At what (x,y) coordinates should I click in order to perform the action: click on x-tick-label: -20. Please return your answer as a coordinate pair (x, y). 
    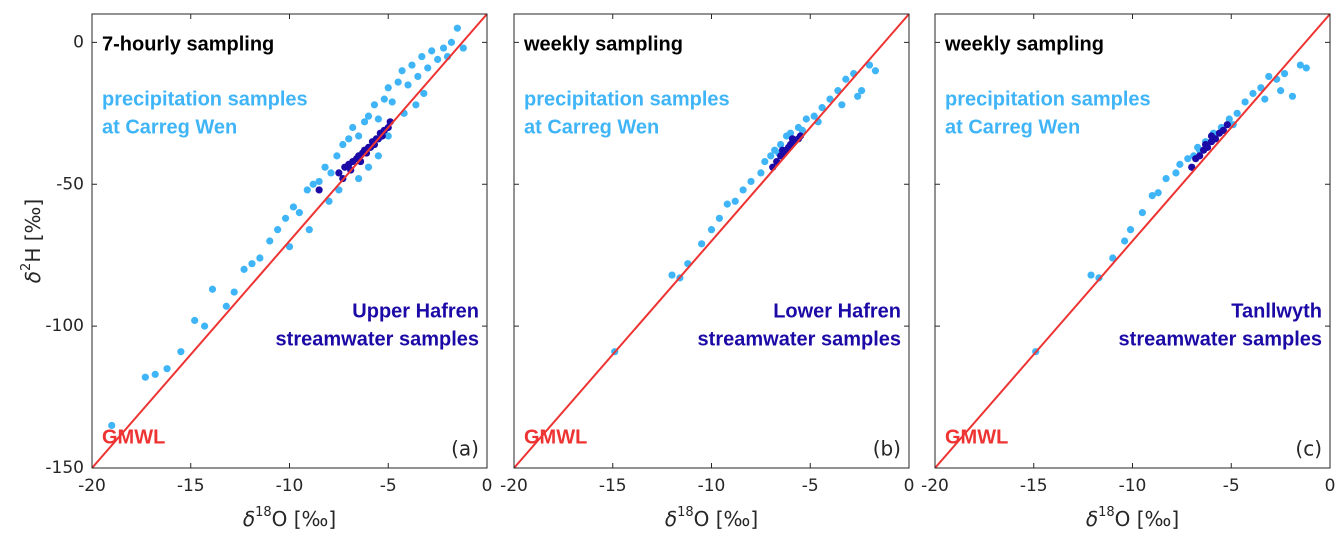
    Looking at the image, I should click on (935, 486).